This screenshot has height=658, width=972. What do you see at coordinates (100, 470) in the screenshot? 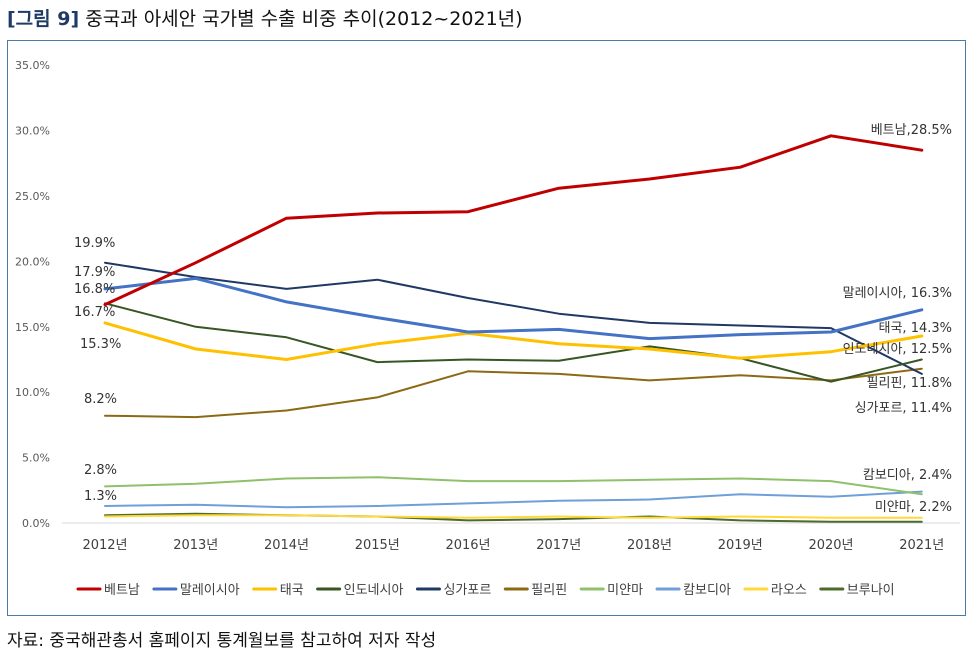
I see `start-value-label: 2.8%` at bounding box center [100, 470].